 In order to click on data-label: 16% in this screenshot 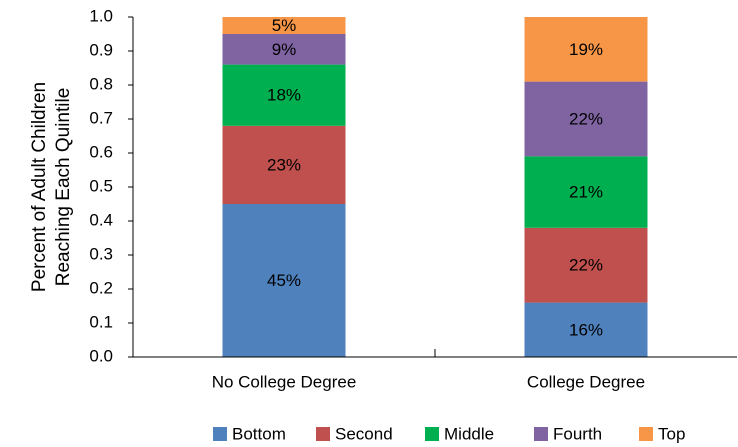, I will do `click(586, 329)`.